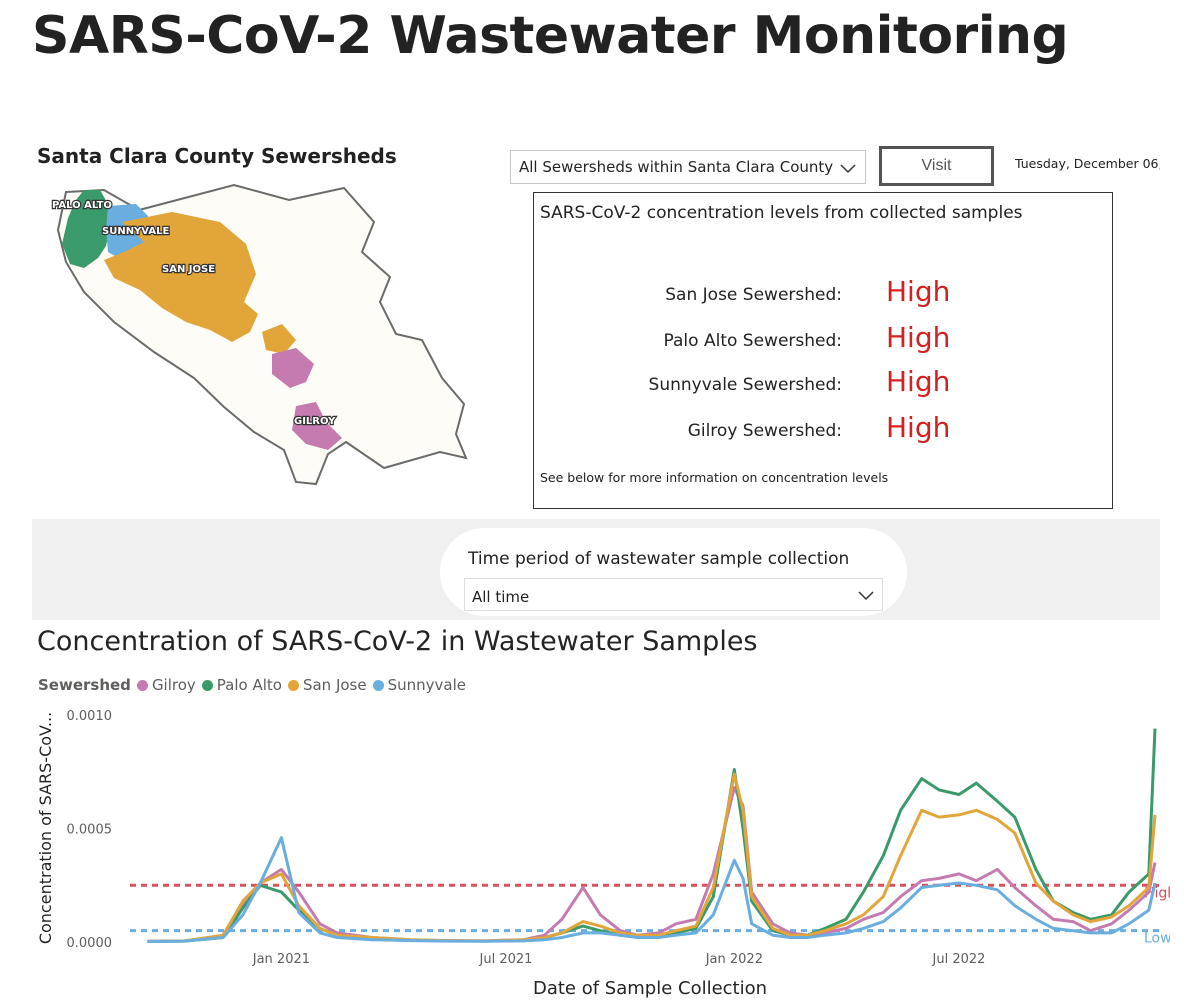 The width and height of the screenshot is (1200, 1006). I want to click on y-tick-label: 0.0005, so click(90, 830).